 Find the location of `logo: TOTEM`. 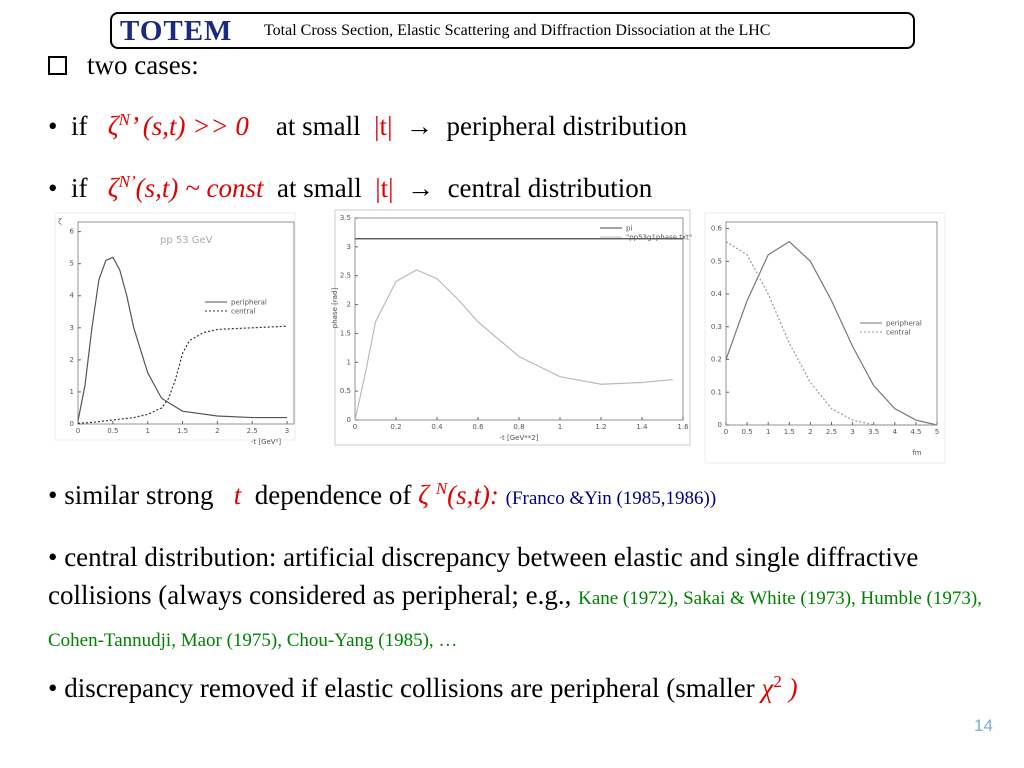

logo: TOTEM is located at coordinates (176, 31).